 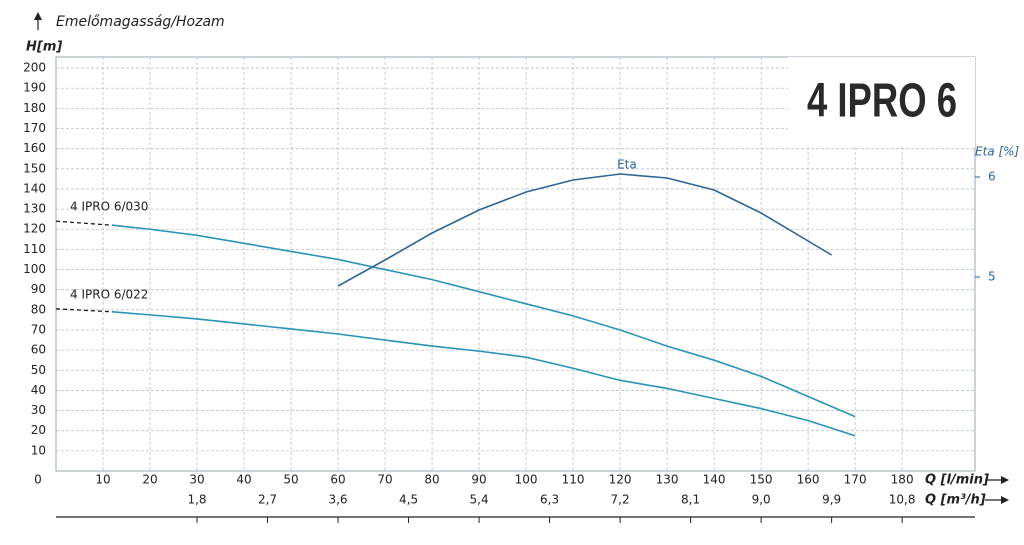 I want to click on x-tick-label: 120, so click(x=620, y=480).